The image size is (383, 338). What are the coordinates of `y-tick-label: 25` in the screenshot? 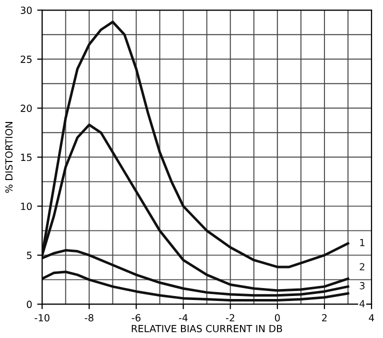 It's located at (26, 59).